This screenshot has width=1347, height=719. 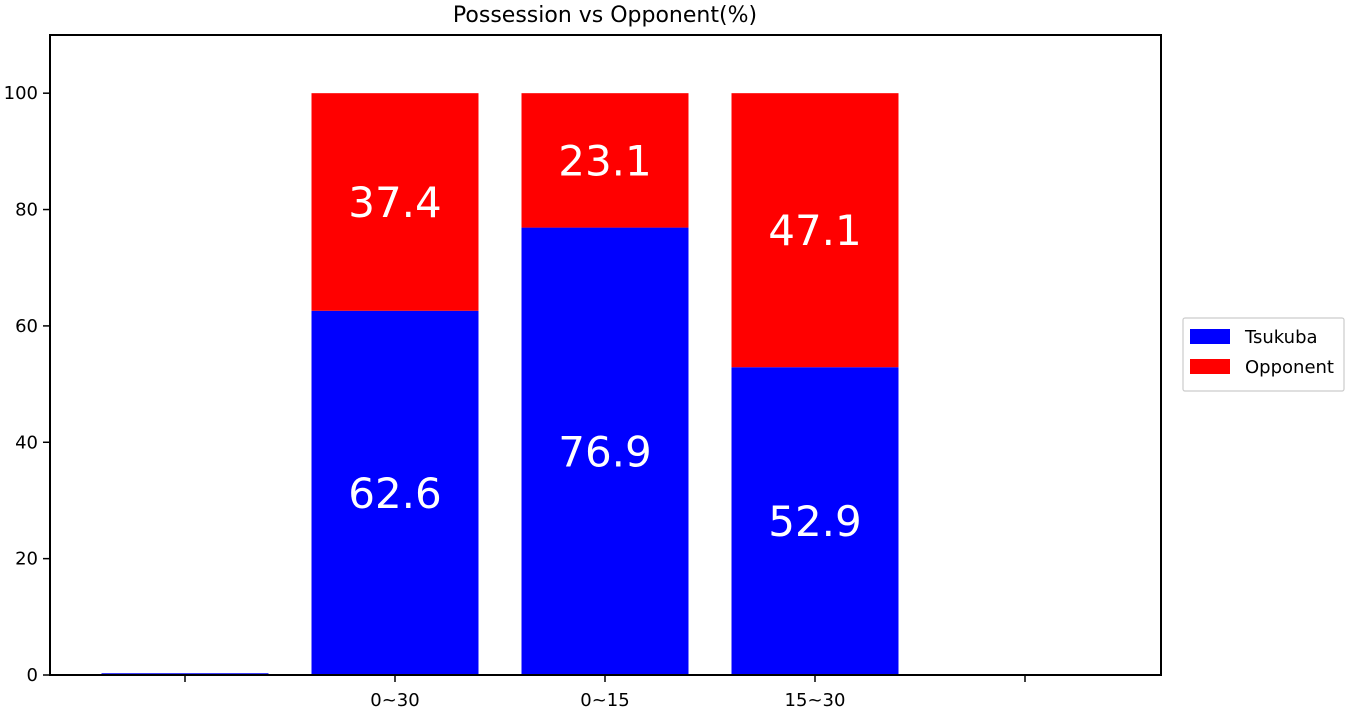 What do you see at coordinates (1210, 366) in the screenshot?
I see `legend-swatch-opponent` at bounding box center [1210, 366].